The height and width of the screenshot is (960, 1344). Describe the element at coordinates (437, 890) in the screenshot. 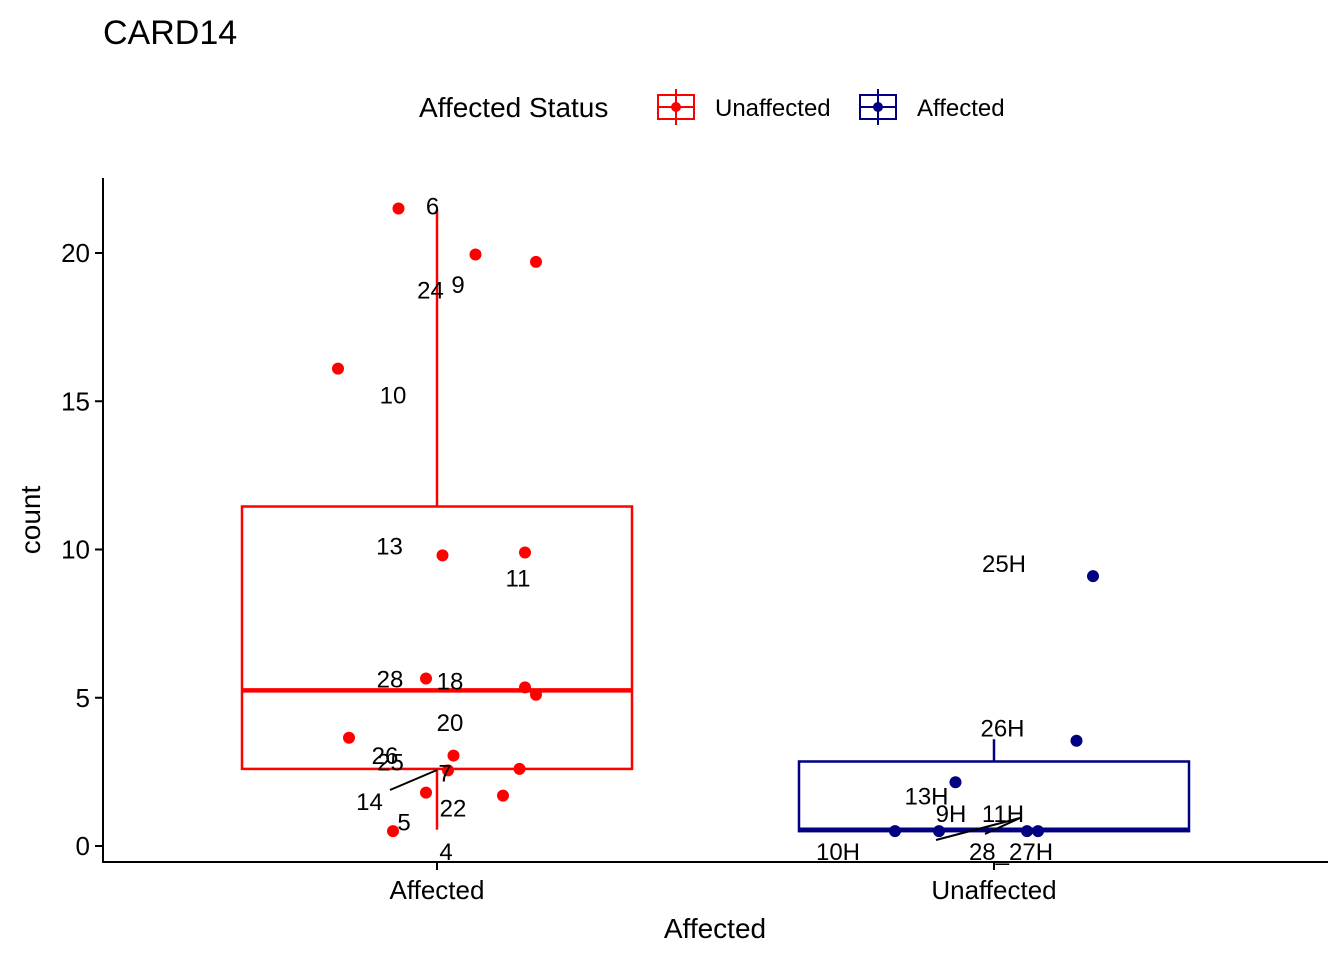

I see `x-tick-label: Affected` at that location.